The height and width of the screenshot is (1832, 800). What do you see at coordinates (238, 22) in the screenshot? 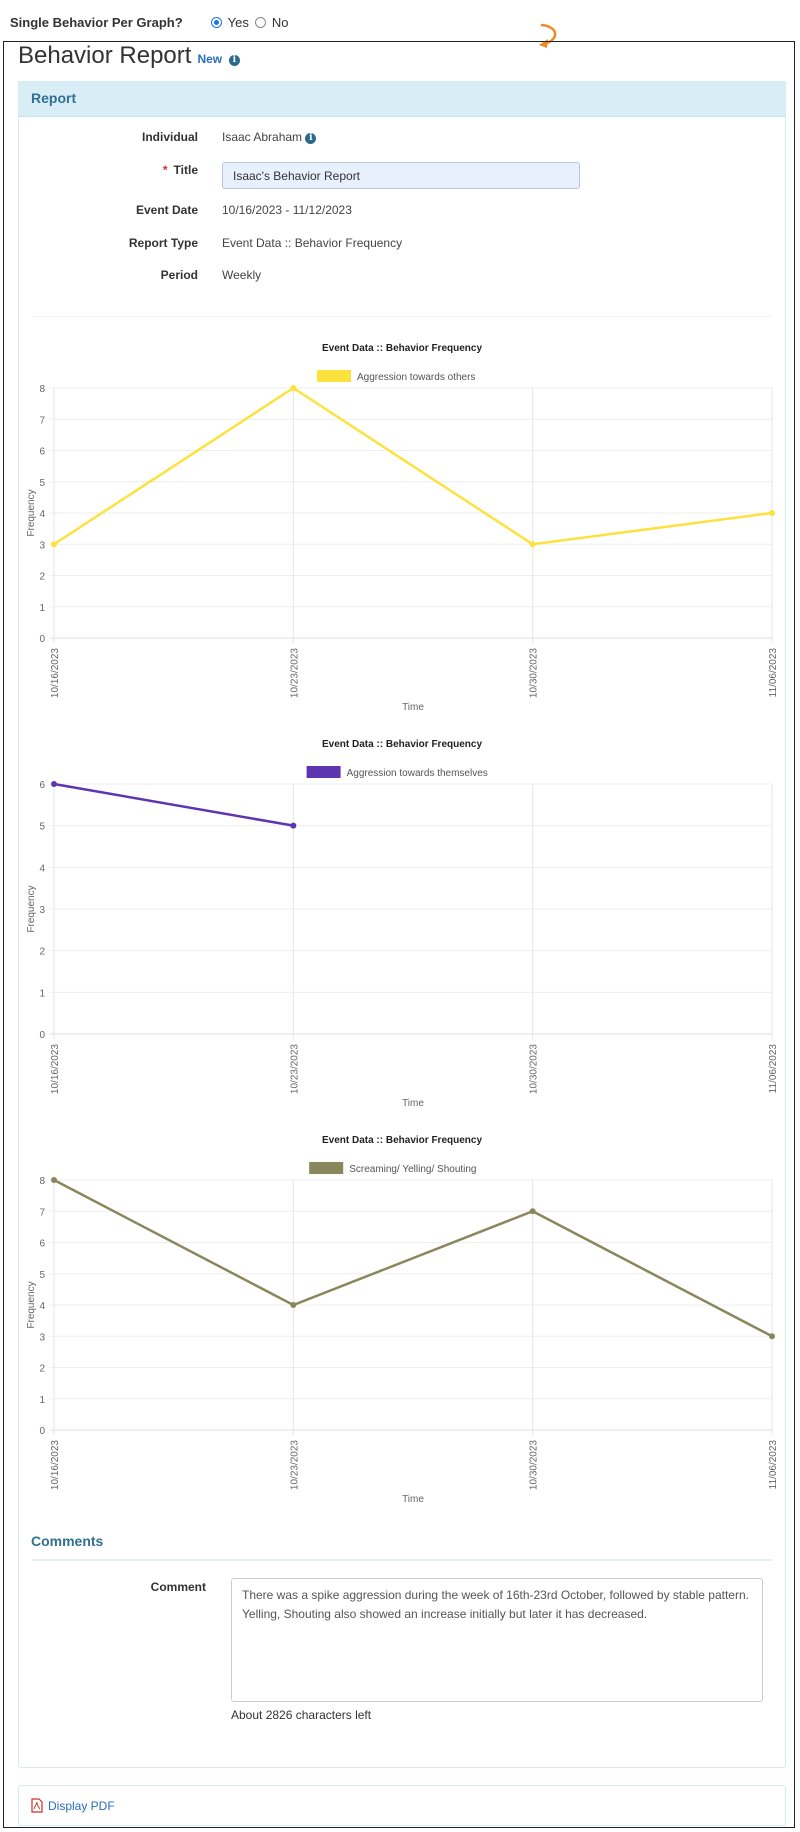
I see `radio-yes-label: Yes` at bounding box center [238, 22].